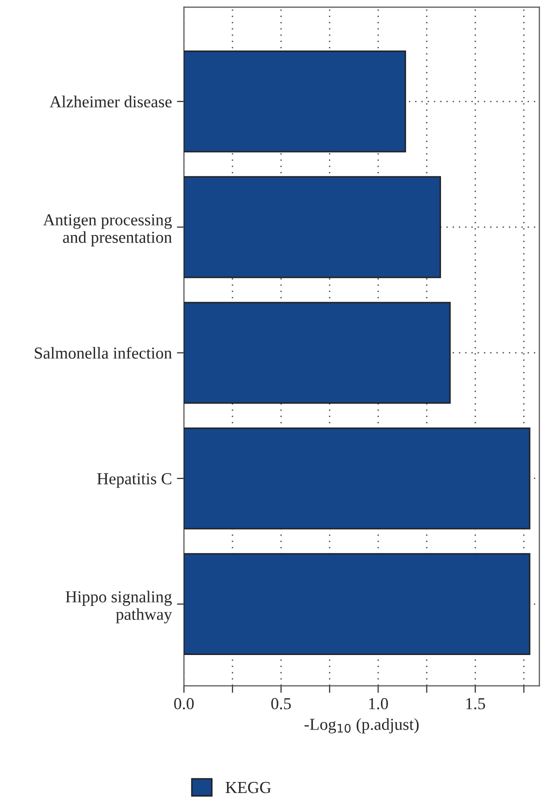 Image resolution: width=541 pixels, height=803 pixels. Describe the element at coordinates (111, 102) in the screenshot. I see `y-tick-label: Alzheimer disease` at that location.